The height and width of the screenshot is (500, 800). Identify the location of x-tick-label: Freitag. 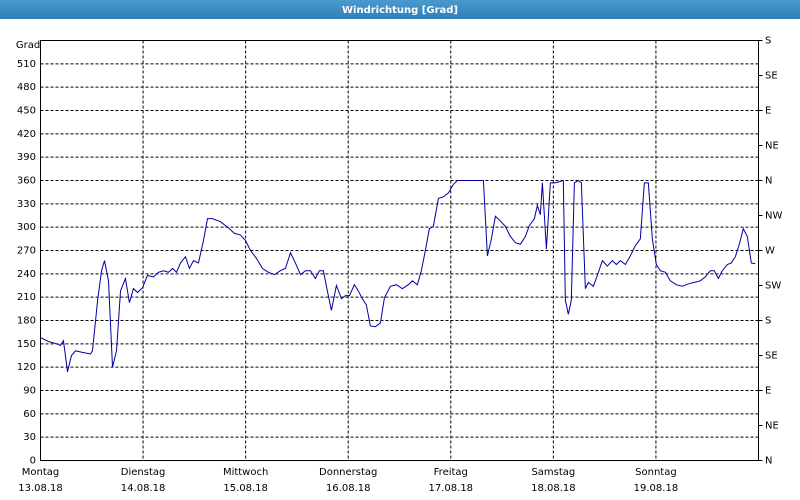
(451, 472).